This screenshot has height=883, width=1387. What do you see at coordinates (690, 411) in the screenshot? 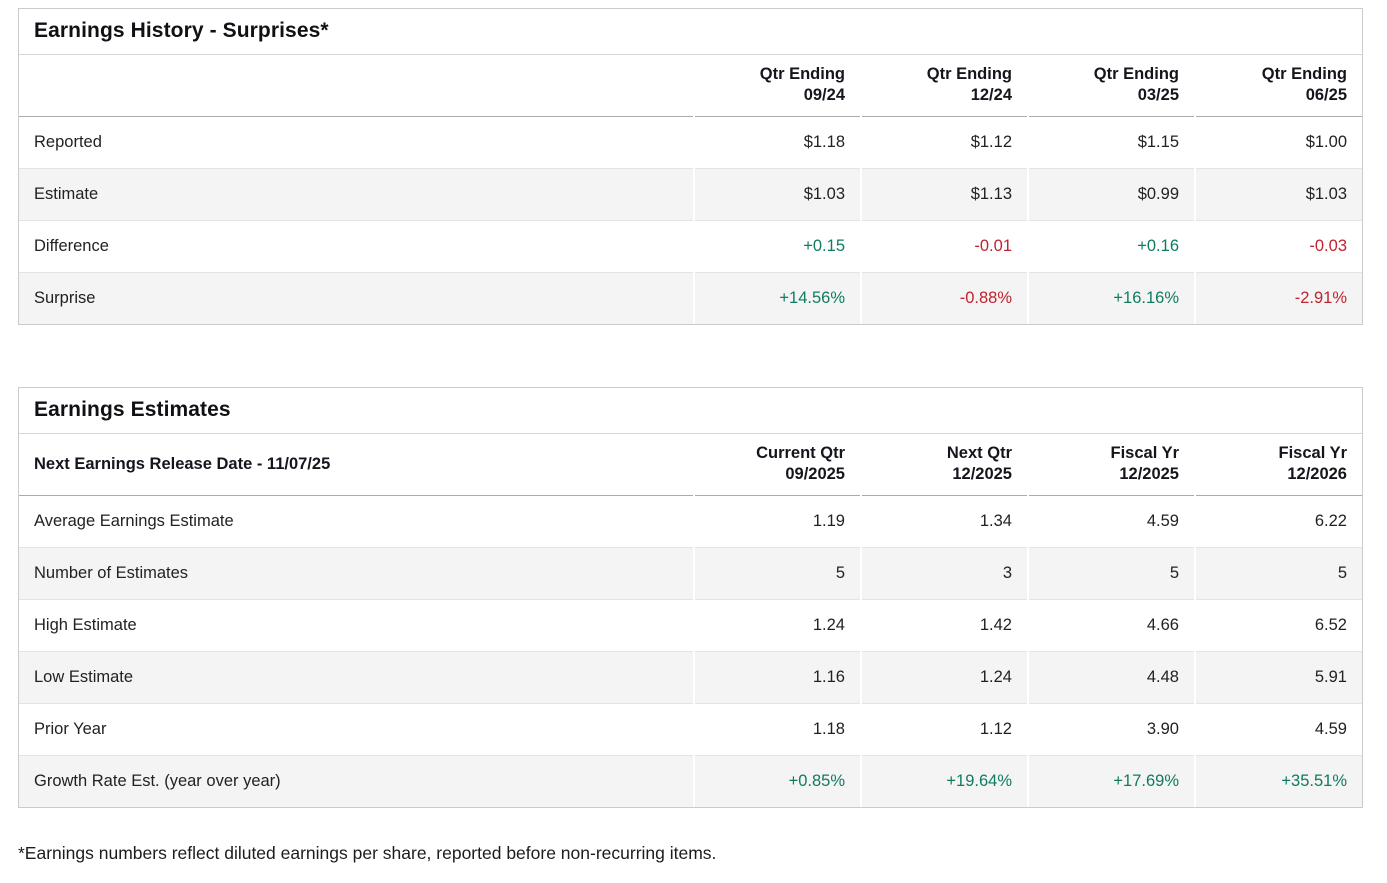
I see `earnings-estimates-title: Earnings Estimates` at bounding box center [690, 411].